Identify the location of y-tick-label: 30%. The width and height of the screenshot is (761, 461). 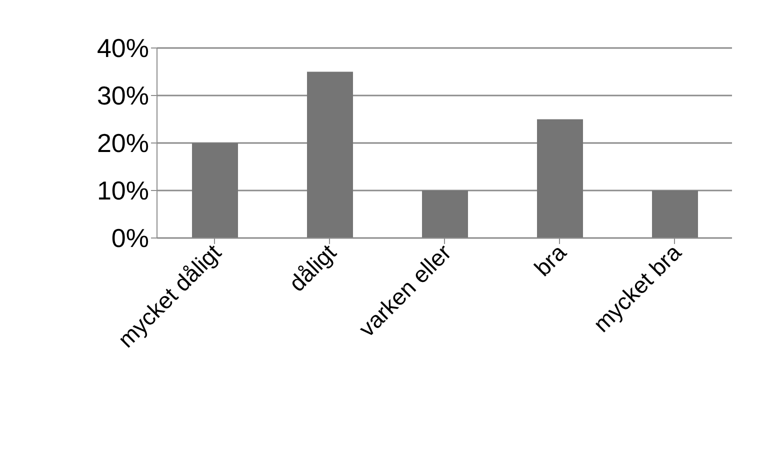
(122, 95).